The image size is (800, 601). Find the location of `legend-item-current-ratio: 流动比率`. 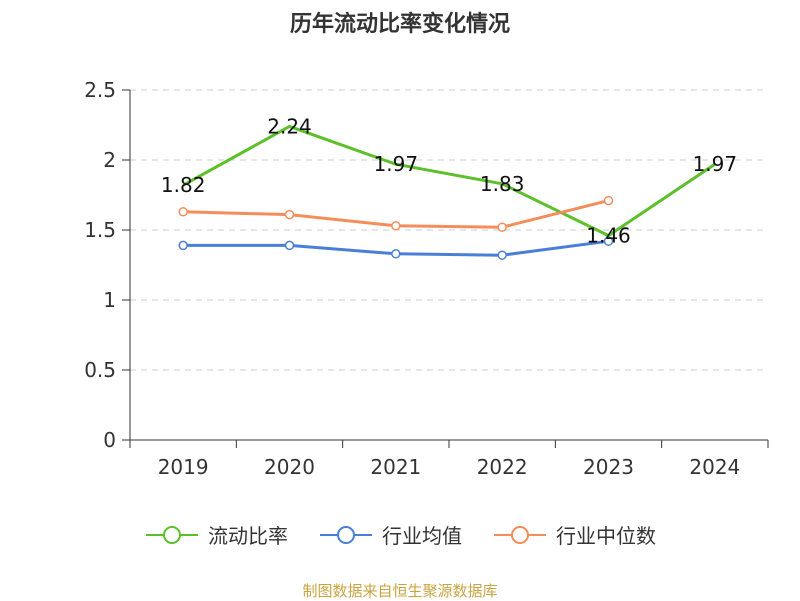

legend-item-current-ratio: 流动比率 is located at coordinates (216, 534).